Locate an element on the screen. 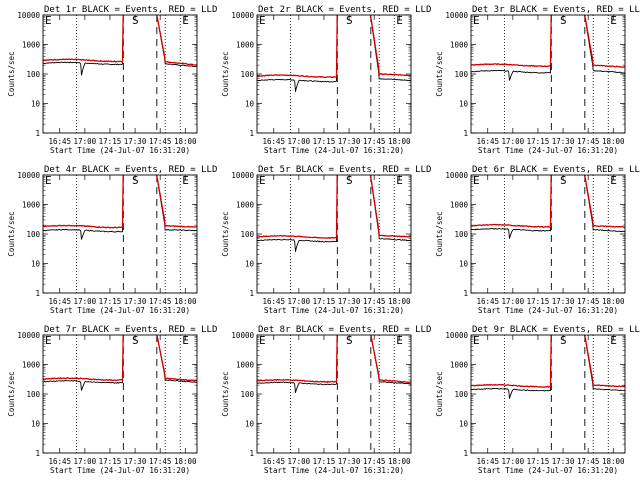 This screenshot has height=480, width=640. panel-title: Det 3r BLACK = Events, RED = LLD is located at coordinates (556, 10).